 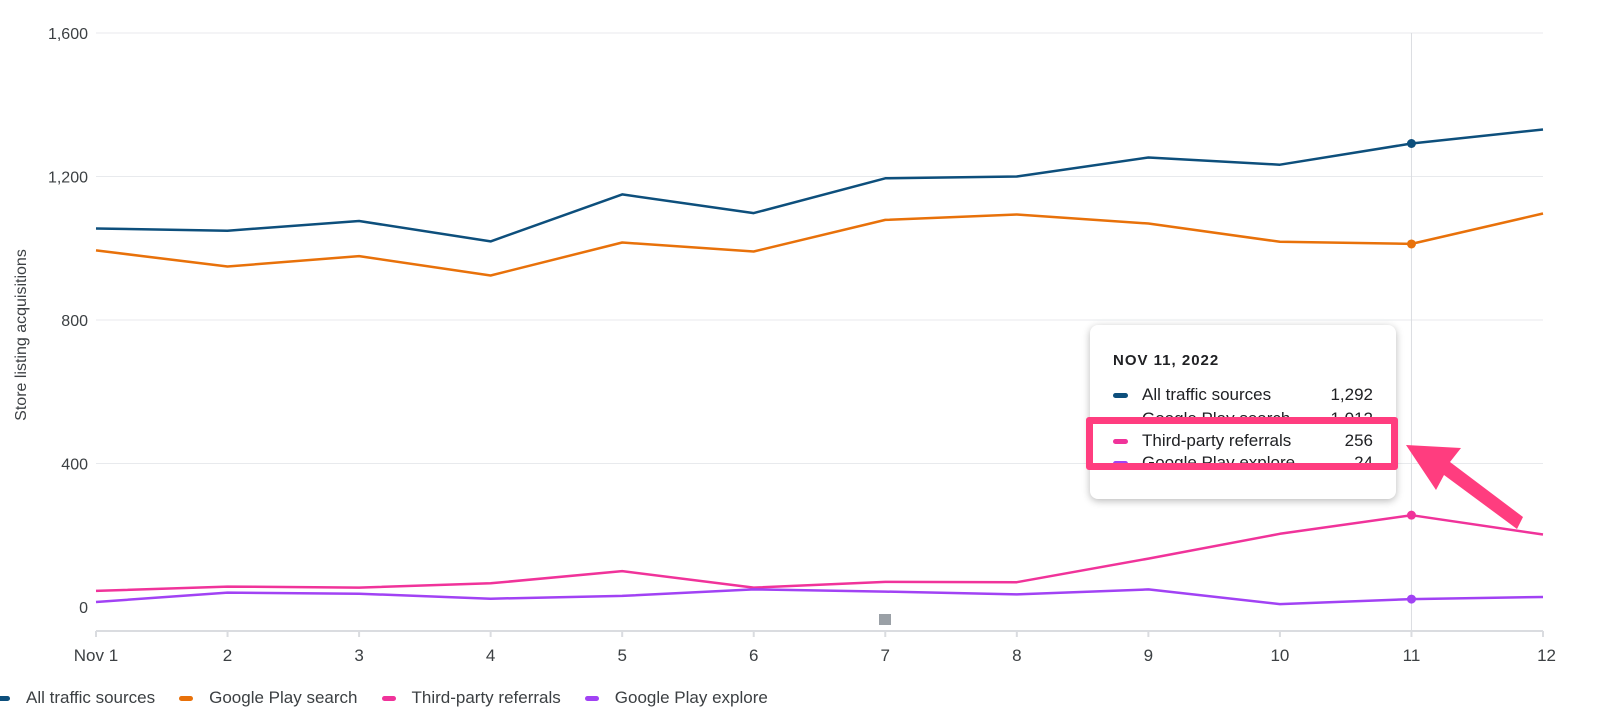 I want to click on x-tick-label: 2, so click(x=227, y=655).